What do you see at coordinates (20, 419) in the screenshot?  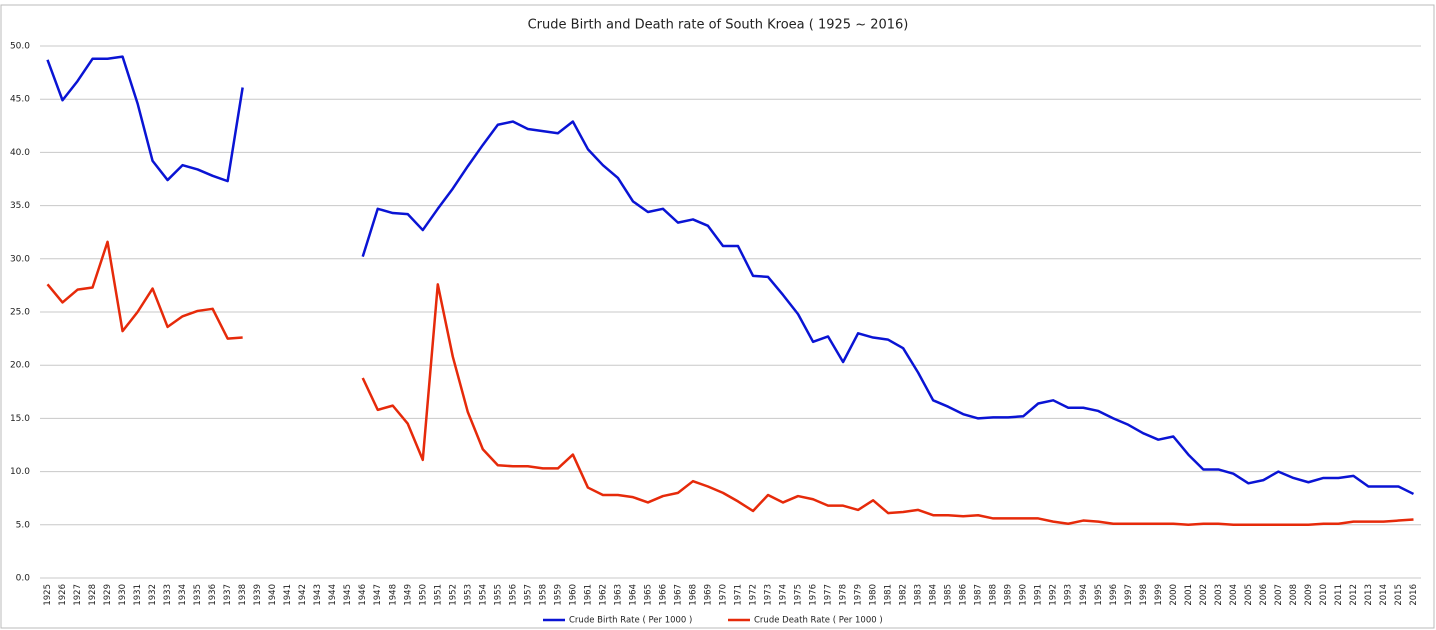 I see `y-tick-label: 15.0` at bounding box center [20, 419].